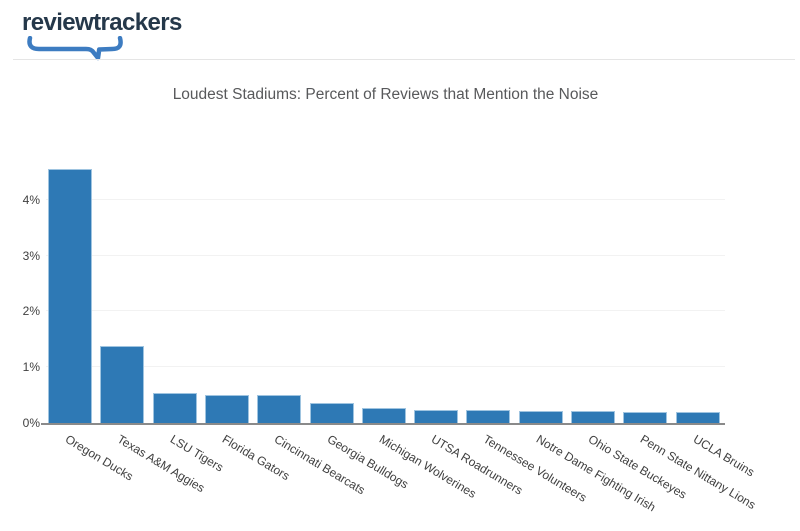 The height and width of the screenshot is (531, 800). I want to click on bar-ohio-state-buckeyes, so click(593, 417).